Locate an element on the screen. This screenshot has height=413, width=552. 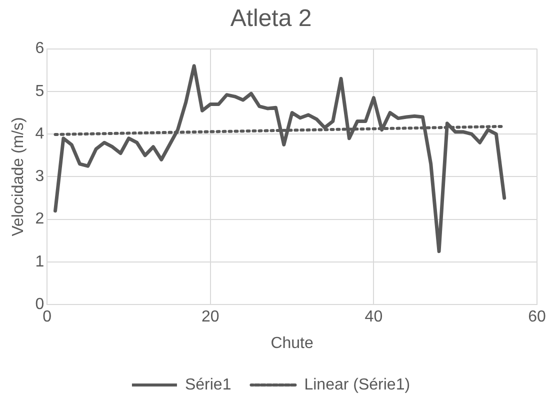
y-tick-label: 2 is located at coordinates (39, 219).